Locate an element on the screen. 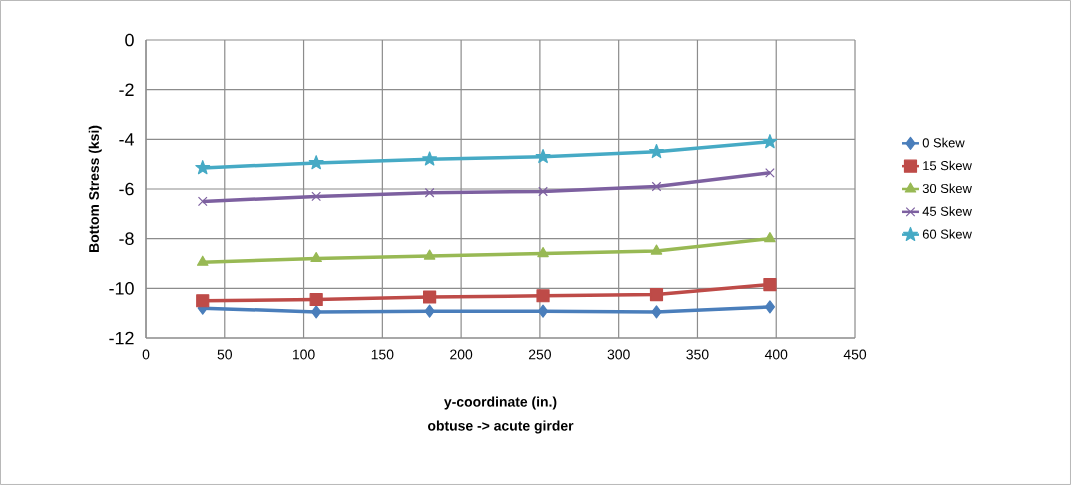  x-tick-label: 350 is located at coordinates (697, 354).